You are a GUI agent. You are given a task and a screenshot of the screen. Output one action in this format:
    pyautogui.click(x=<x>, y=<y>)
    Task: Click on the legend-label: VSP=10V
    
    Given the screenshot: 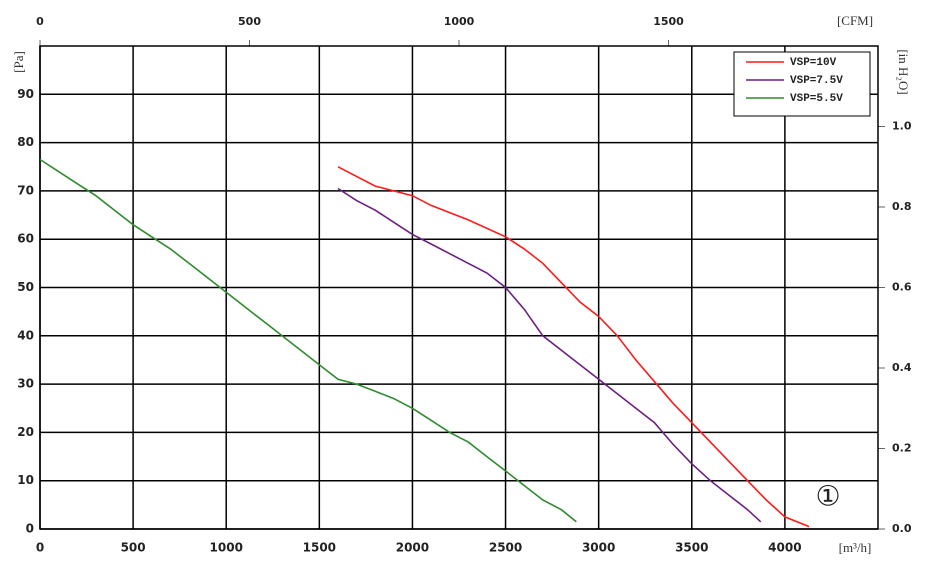 What is the action you would take?
    pyautogui.click(x=813, y=63)
    